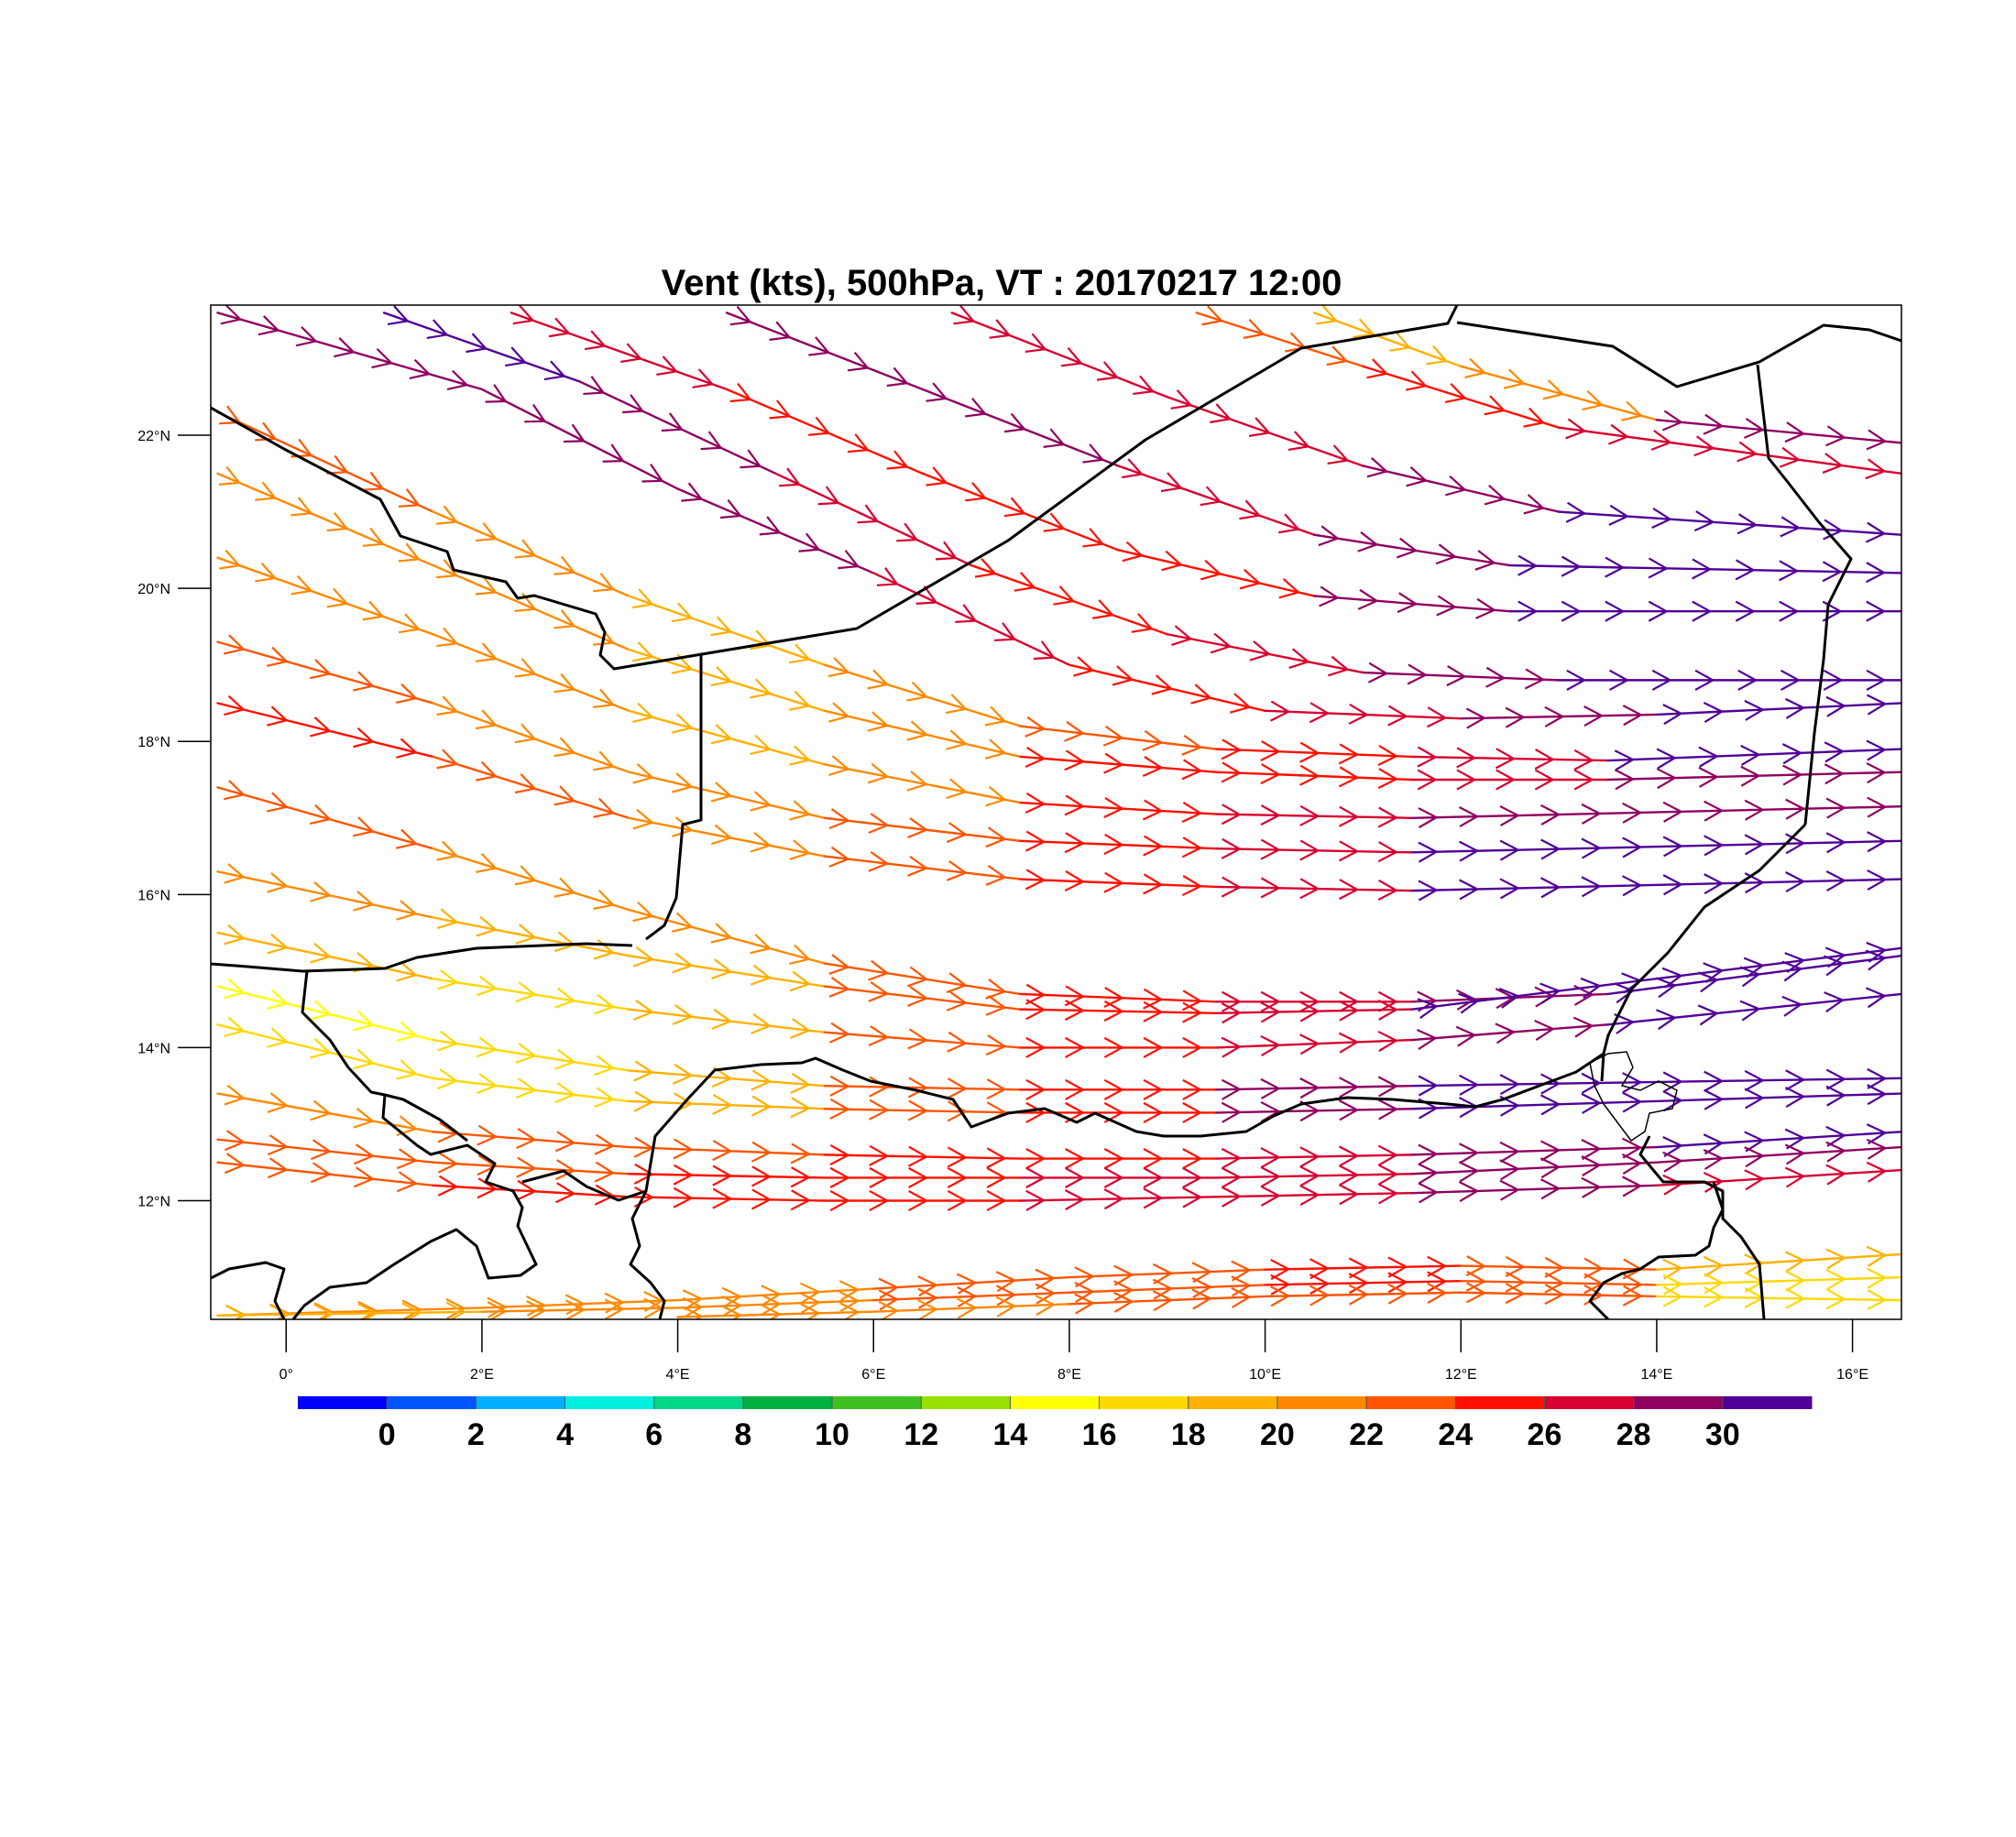 This screenshot has height=1837, width=2016. What do you see at coordinates (921, 1434) in the screenshot?
I see `colorbar-label: 12` at bounding box center [921, 1434].